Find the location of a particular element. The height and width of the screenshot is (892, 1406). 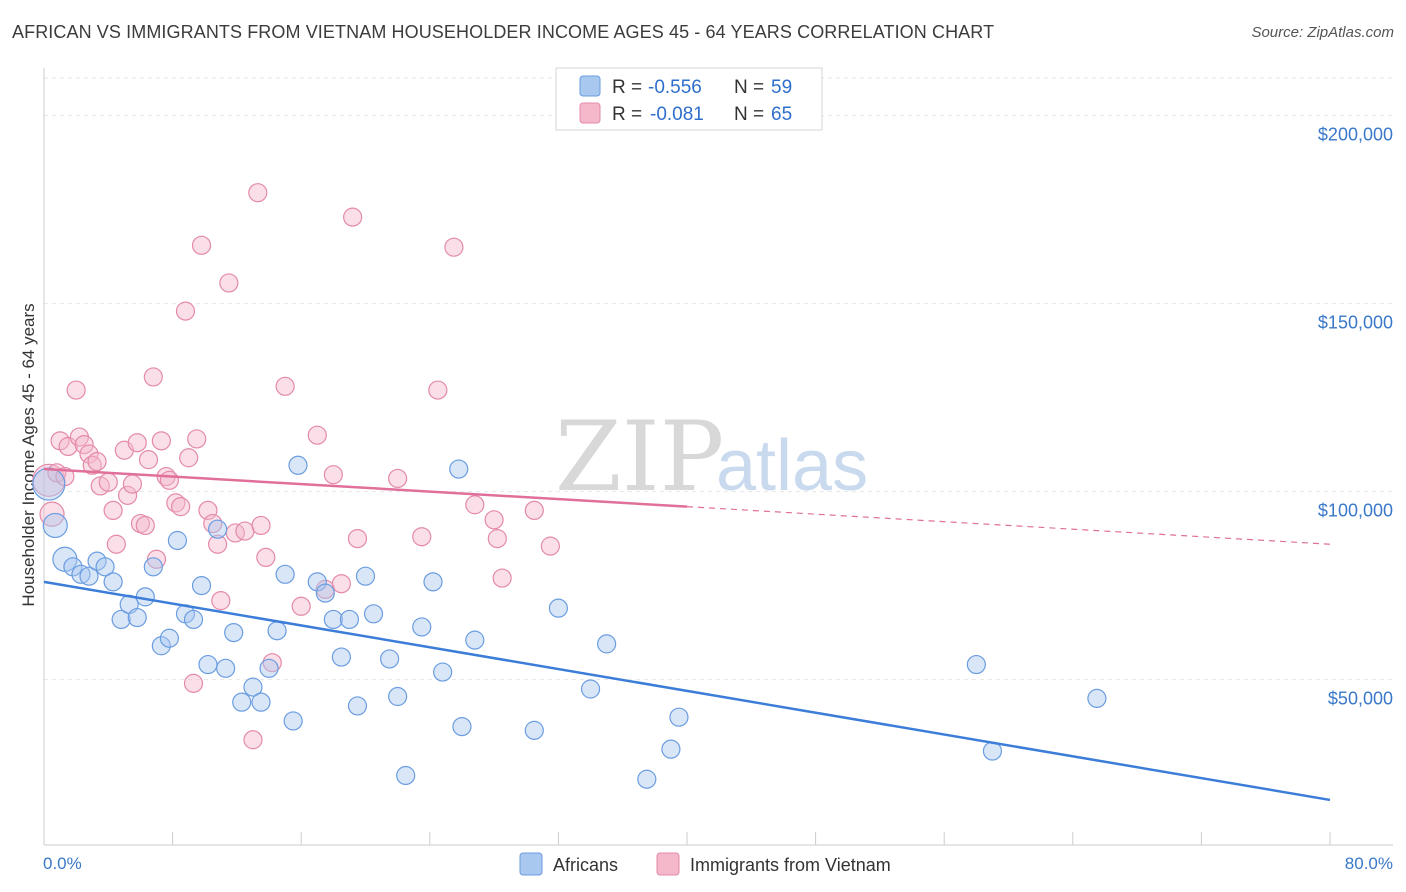

stats-r-value-africans: -0.556 is located at coordinates (675, 87).